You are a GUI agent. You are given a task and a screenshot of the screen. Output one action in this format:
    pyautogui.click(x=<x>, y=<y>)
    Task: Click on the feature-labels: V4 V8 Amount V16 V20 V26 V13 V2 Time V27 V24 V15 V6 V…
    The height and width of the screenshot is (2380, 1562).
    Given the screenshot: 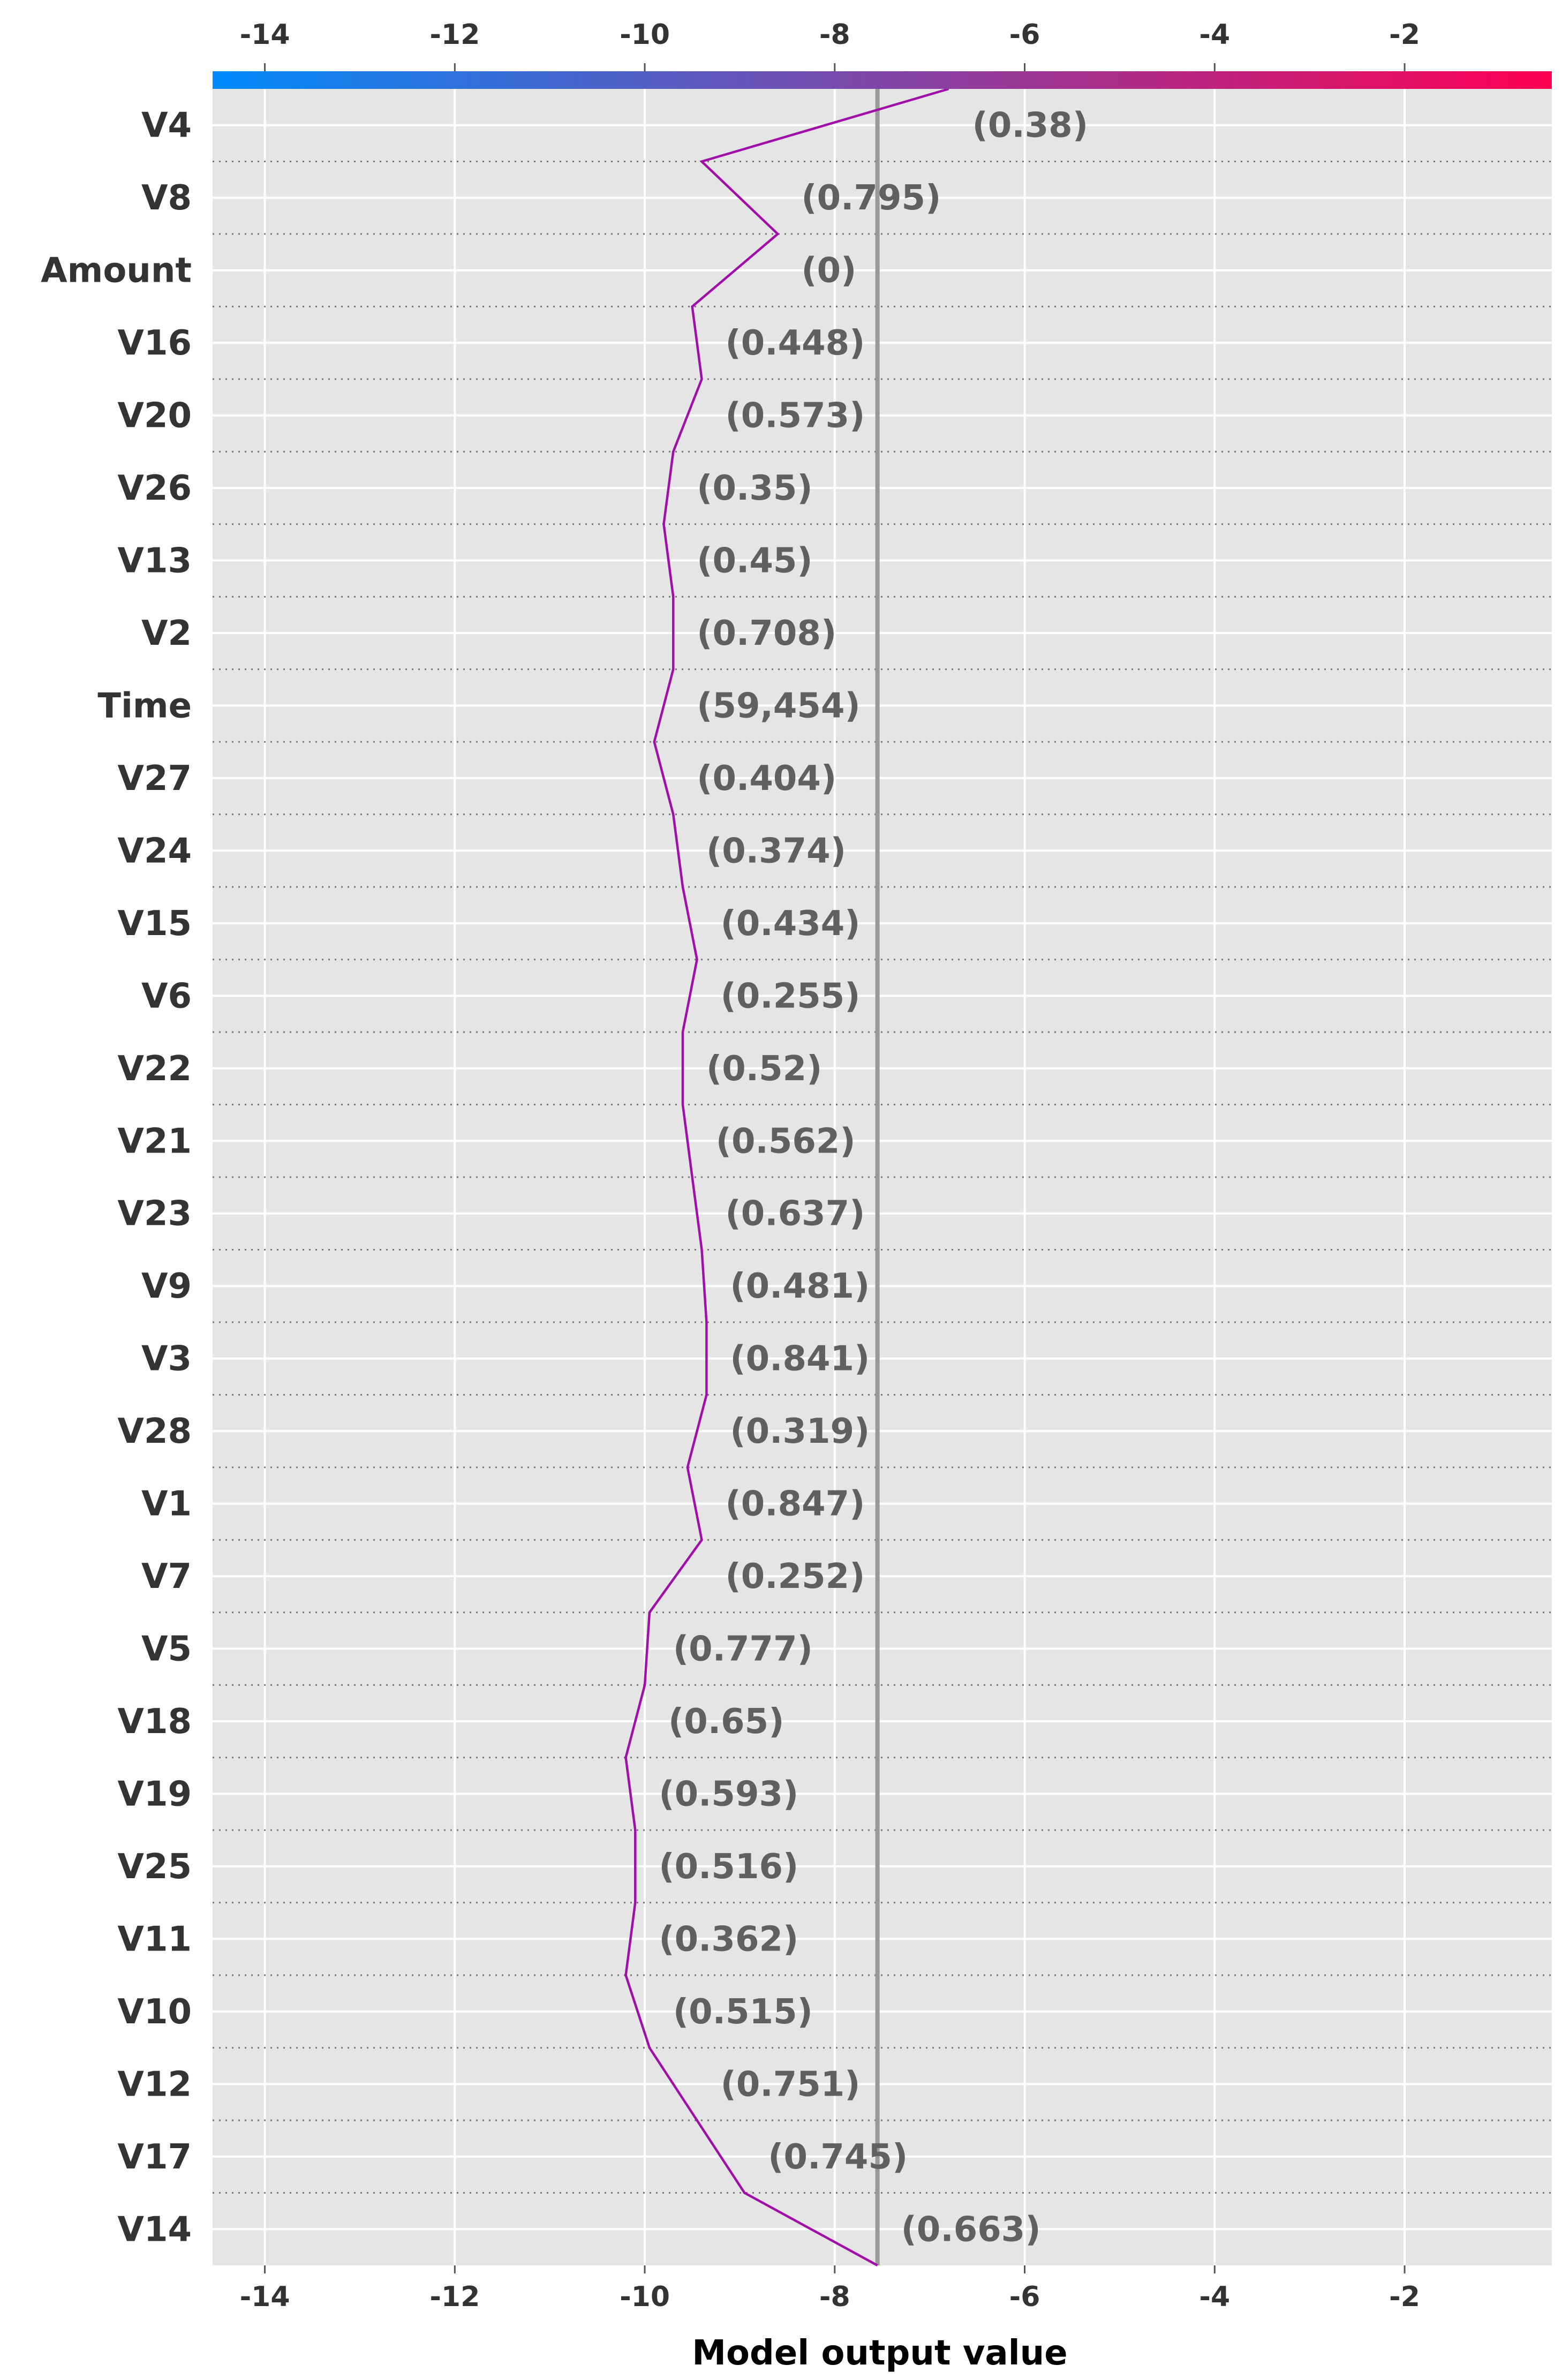 What is the action you would take?
    pyautogui.click(x=116, y=1178)
    